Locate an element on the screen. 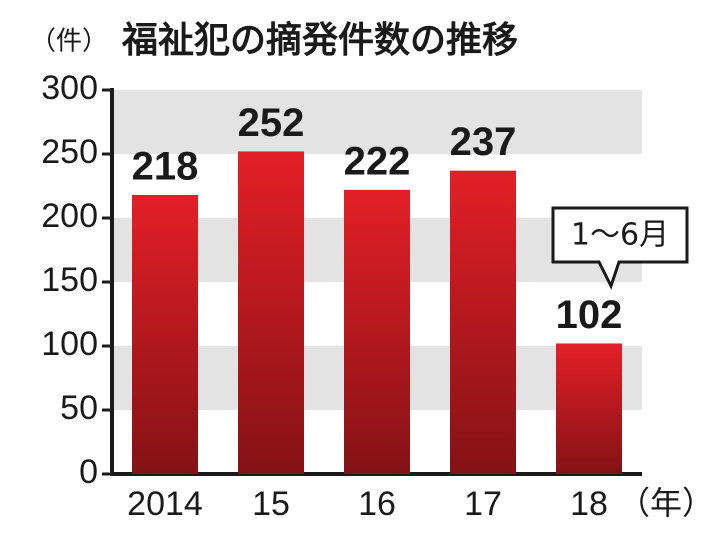 The height and width of the screenshot is (537, 717). callout-box is located at coordinates (620, 248).